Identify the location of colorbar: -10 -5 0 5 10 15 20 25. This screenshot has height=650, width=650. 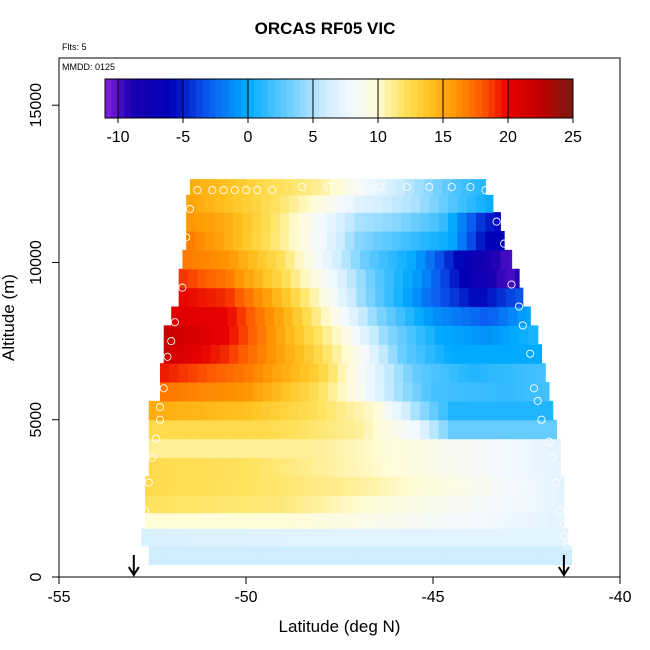
(343, 112).